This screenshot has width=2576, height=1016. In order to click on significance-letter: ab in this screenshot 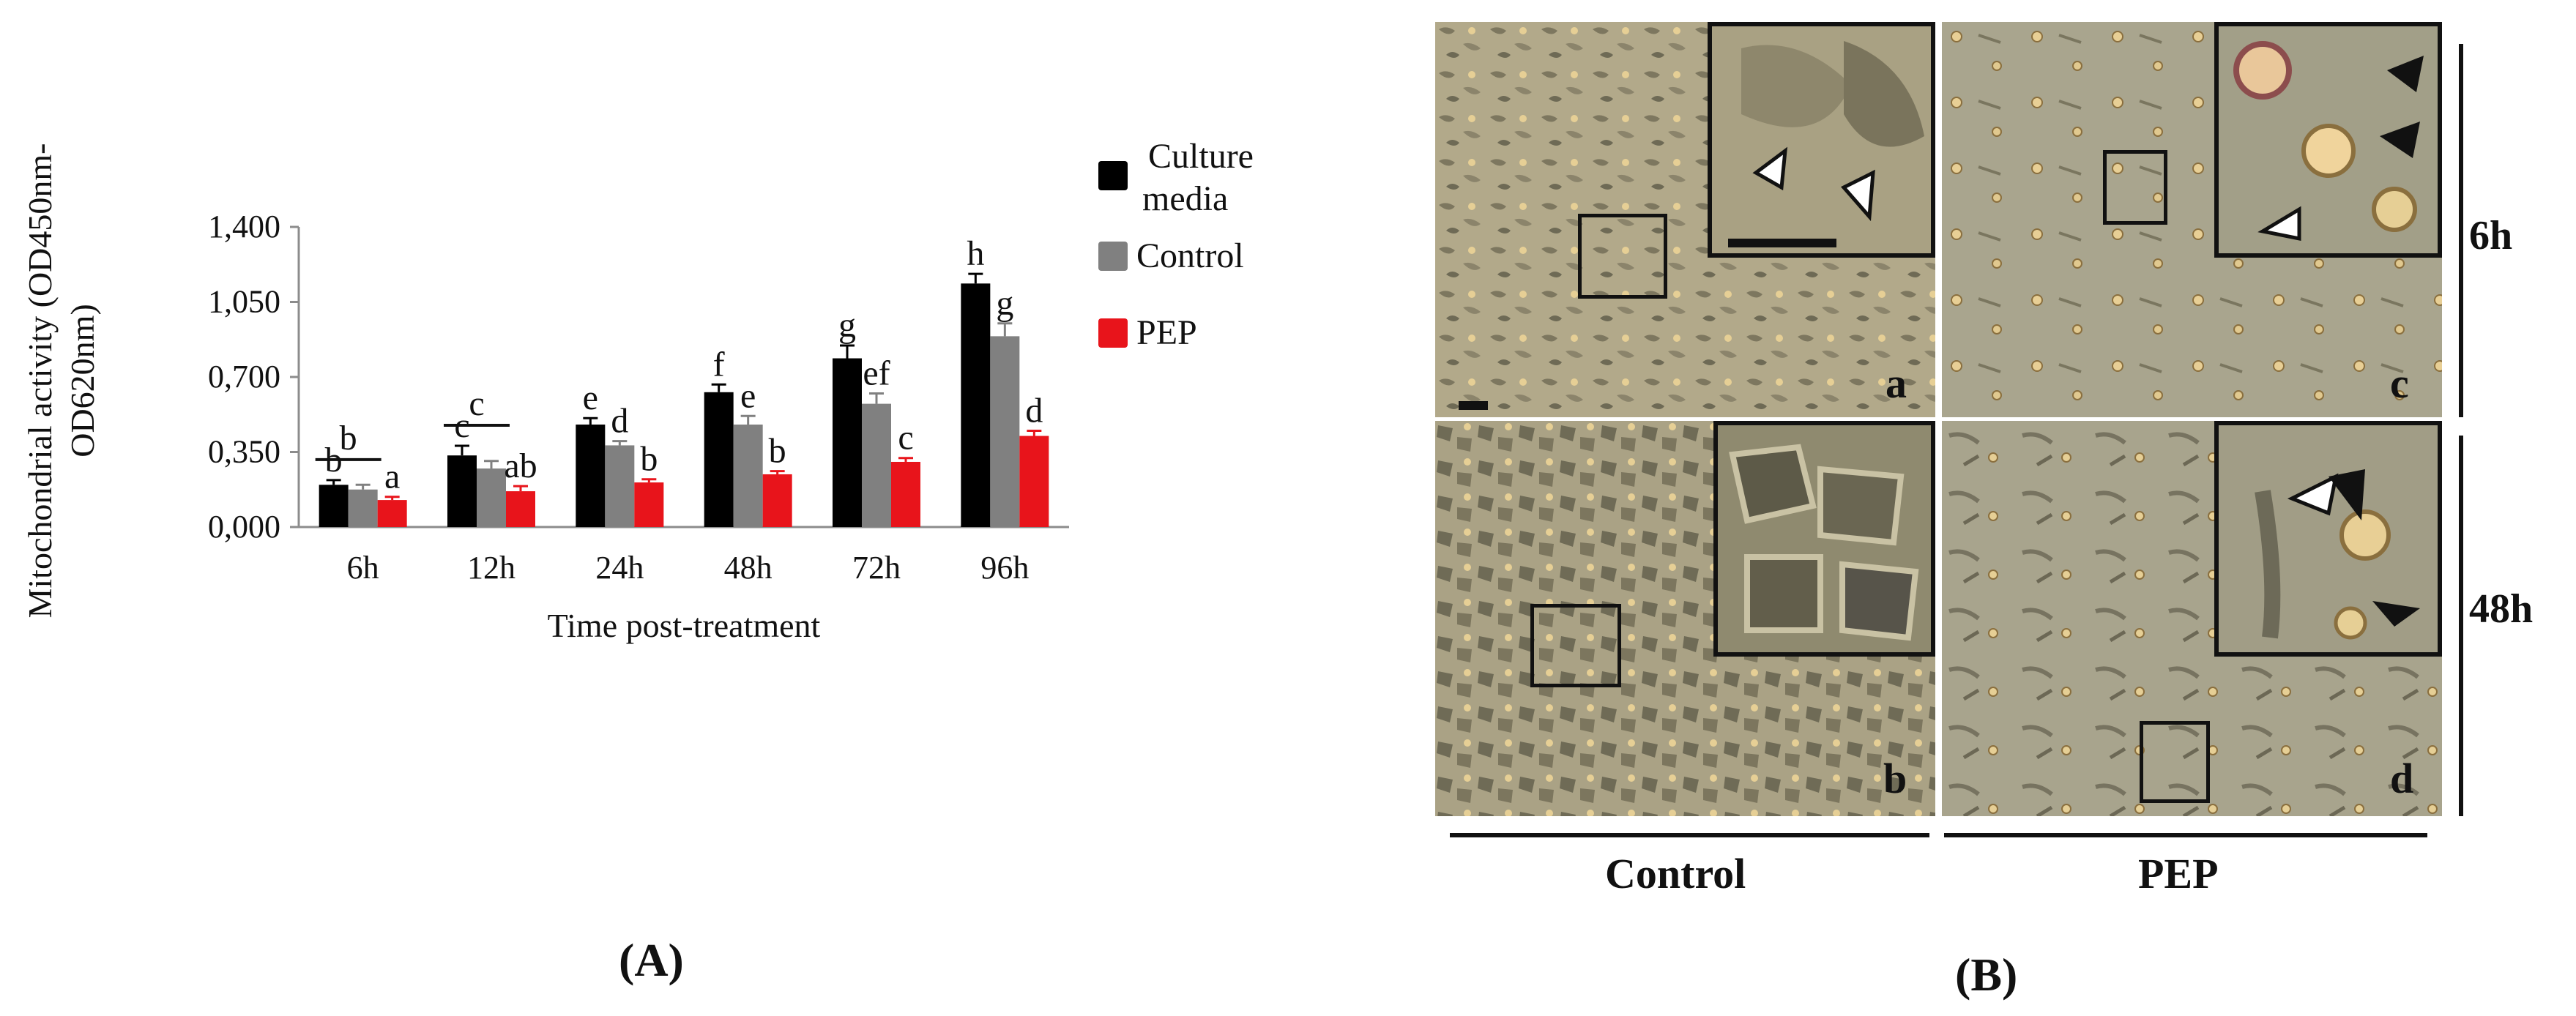, I will do `click(520, 466)`.